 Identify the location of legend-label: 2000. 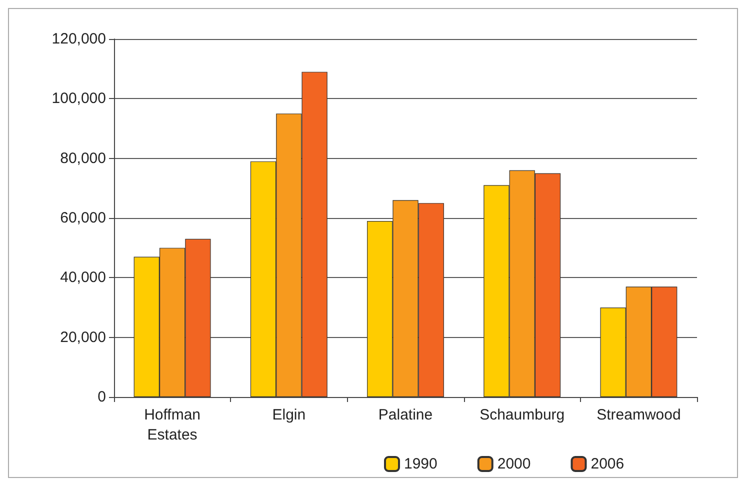
(514, 464).